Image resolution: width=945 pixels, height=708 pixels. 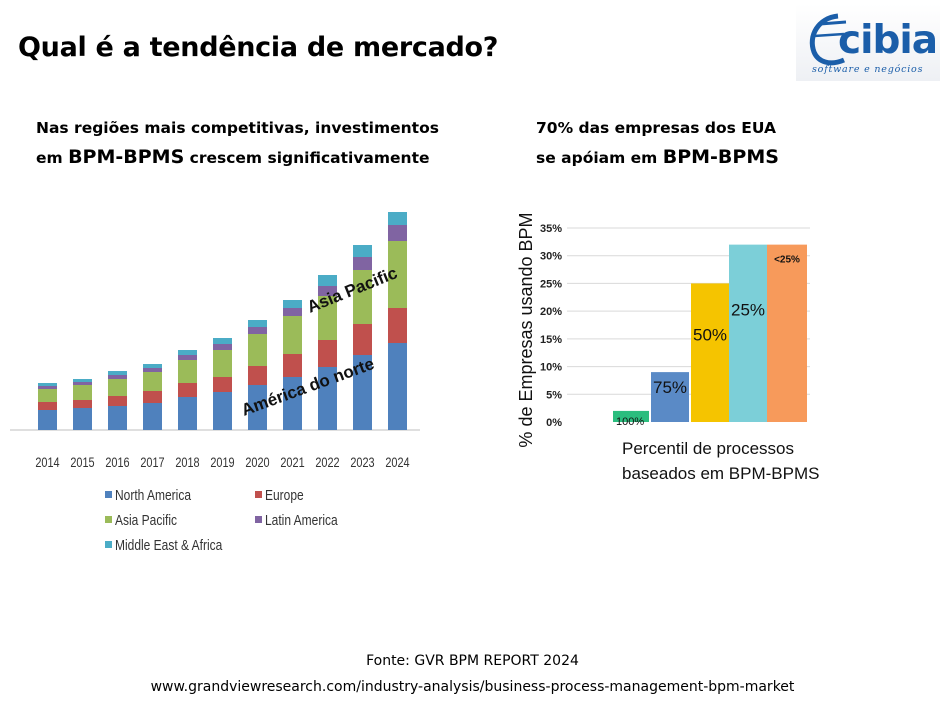 What do you see at coordinates (47, 463) in the screenshot?
I see `x-tick-label: 2014` at bounding box center [47, 463].